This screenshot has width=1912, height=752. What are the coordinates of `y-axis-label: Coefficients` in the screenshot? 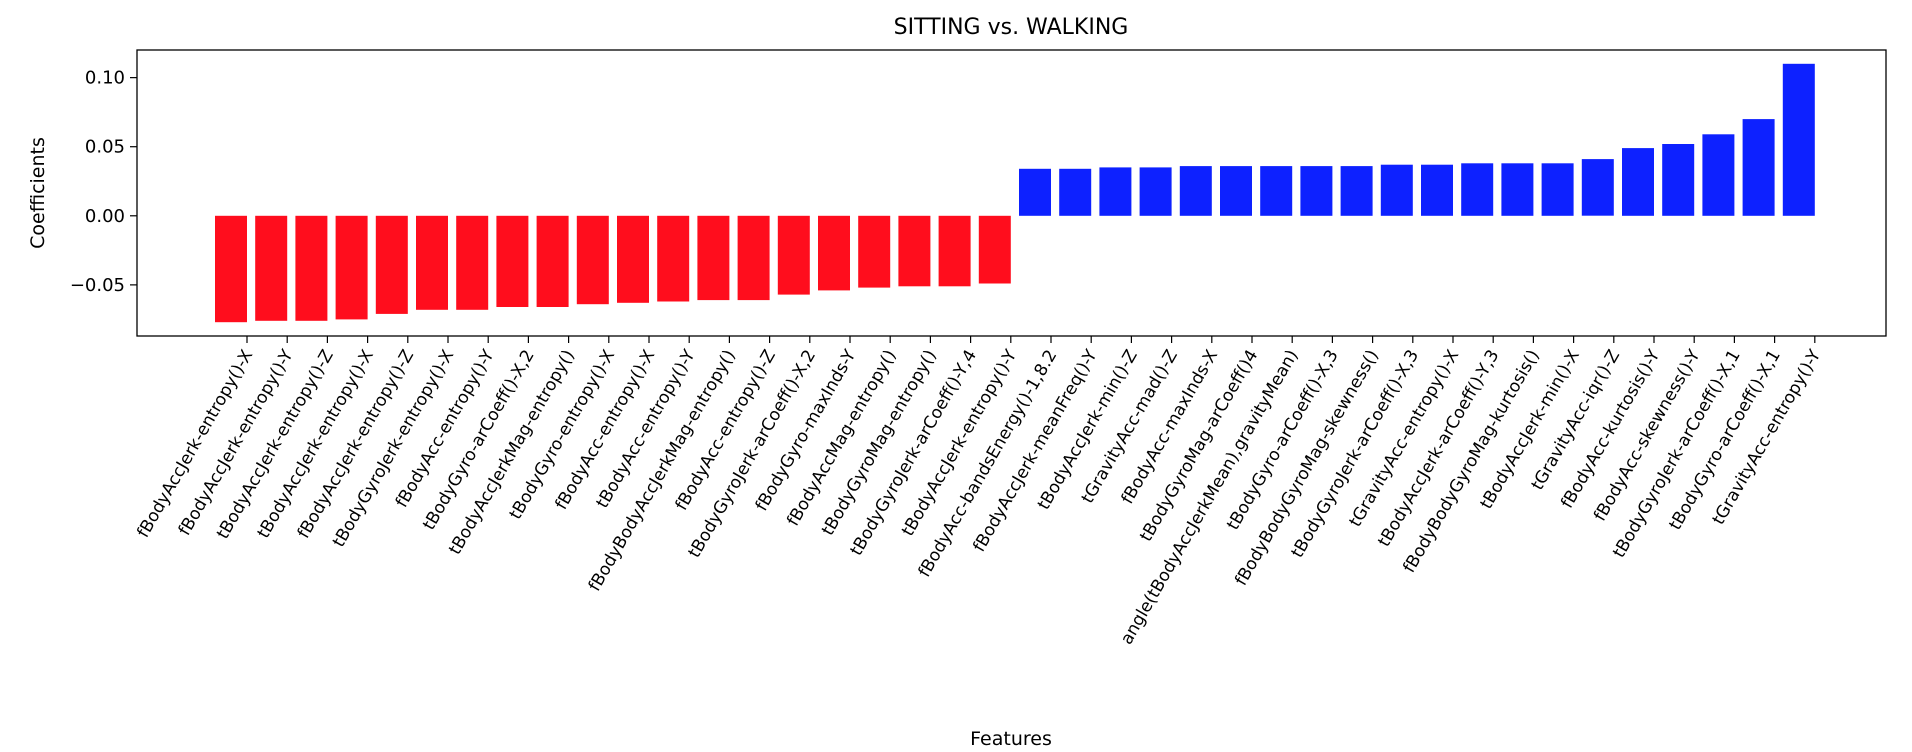 It's located at (38, 193).